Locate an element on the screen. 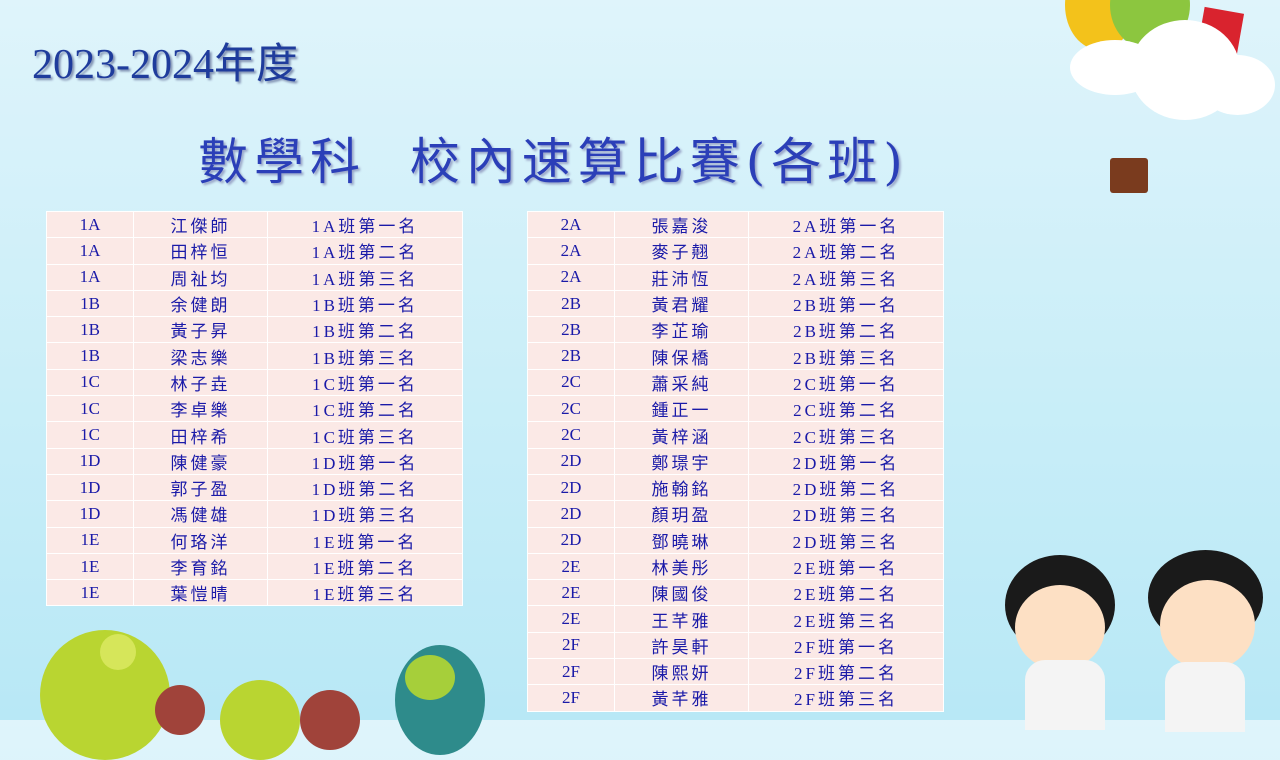 The height and width of the screenshot is (760, 1280). table-row: 2B 黃君耀 2B班第一名 is located at coordinates (735, 303).